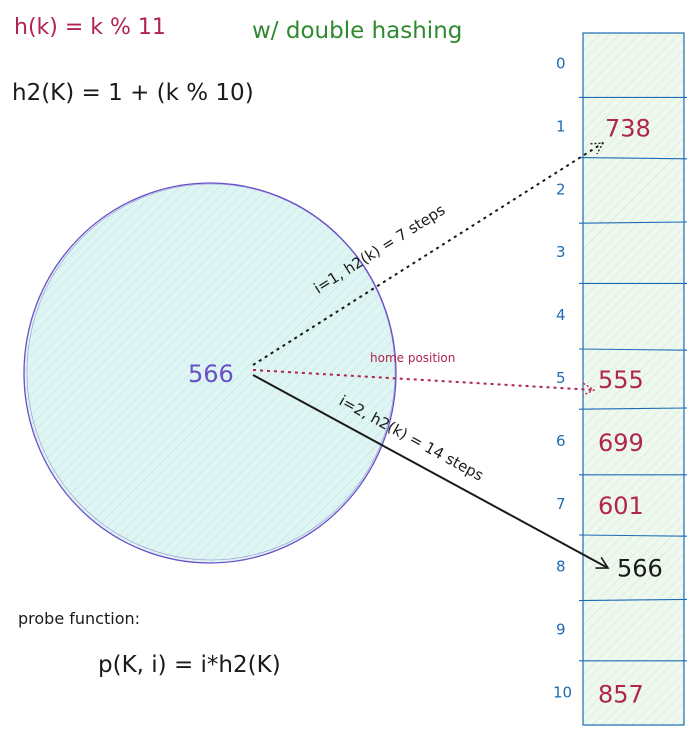 The height and width of the screenshot is (730, 697). What do you see at coordinates (621, 694) in the screenshot?
I see `slot-value-10: 857` at bounding box center [621, 694].